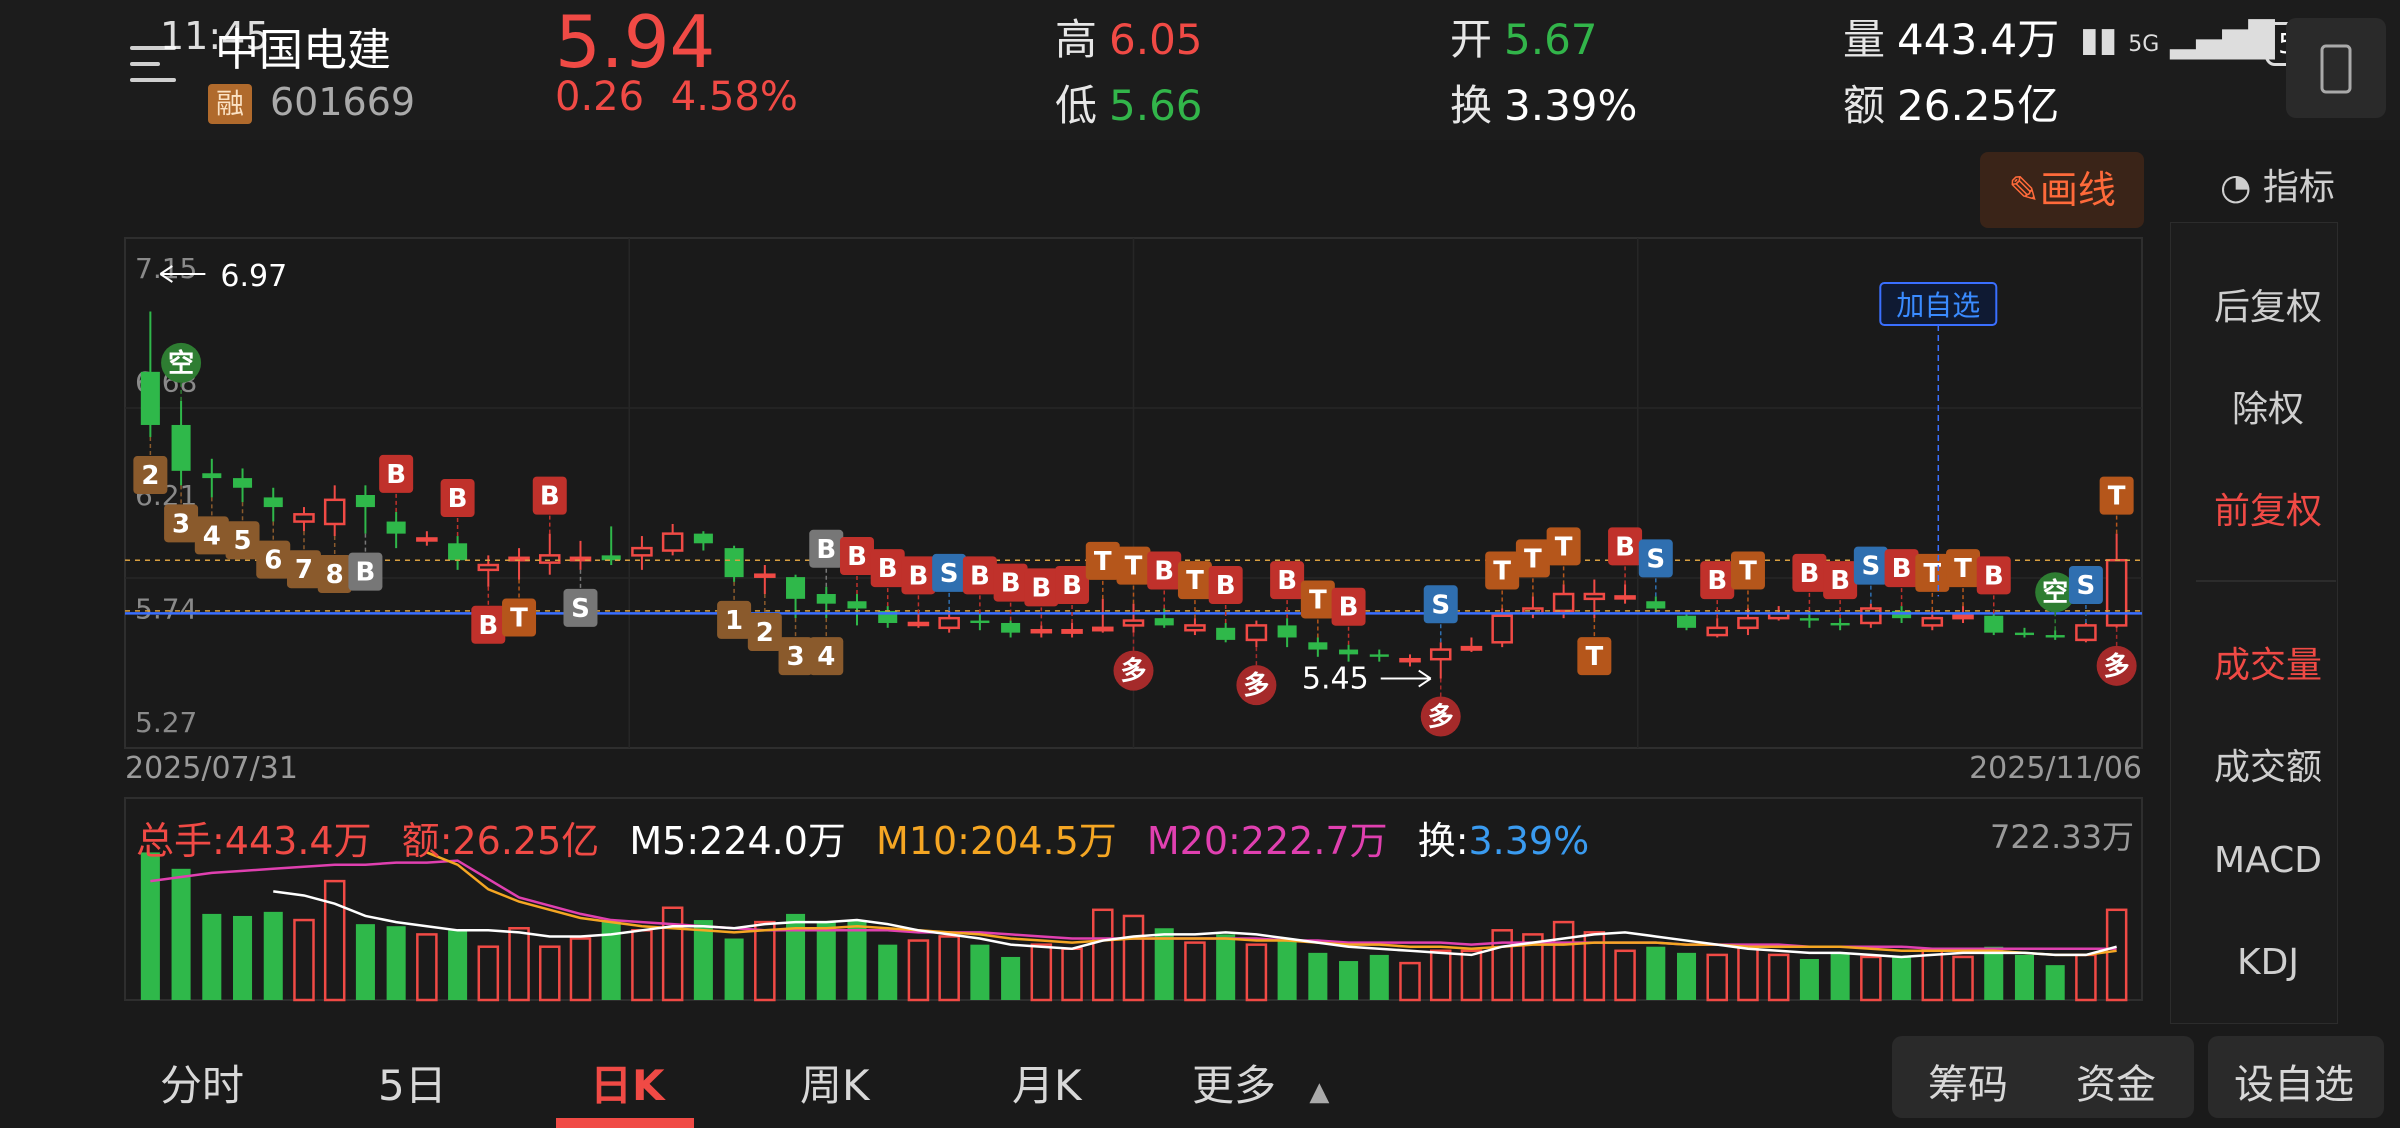 The width and height of the screenshot is (2400, 1128). What do you see at coordinates (625, 1123) in the screenshot?
I see `active-tab-indicator` at bounding box center [625, 1123].